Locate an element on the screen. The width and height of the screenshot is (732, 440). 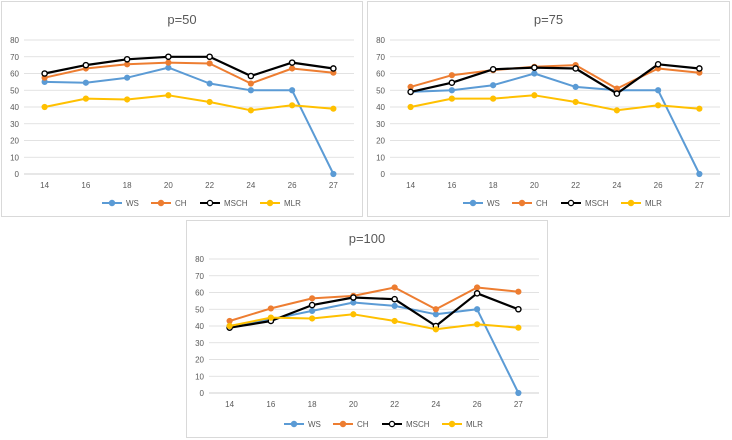
y-tick-label: 0 is located at coordinates (17, 174).